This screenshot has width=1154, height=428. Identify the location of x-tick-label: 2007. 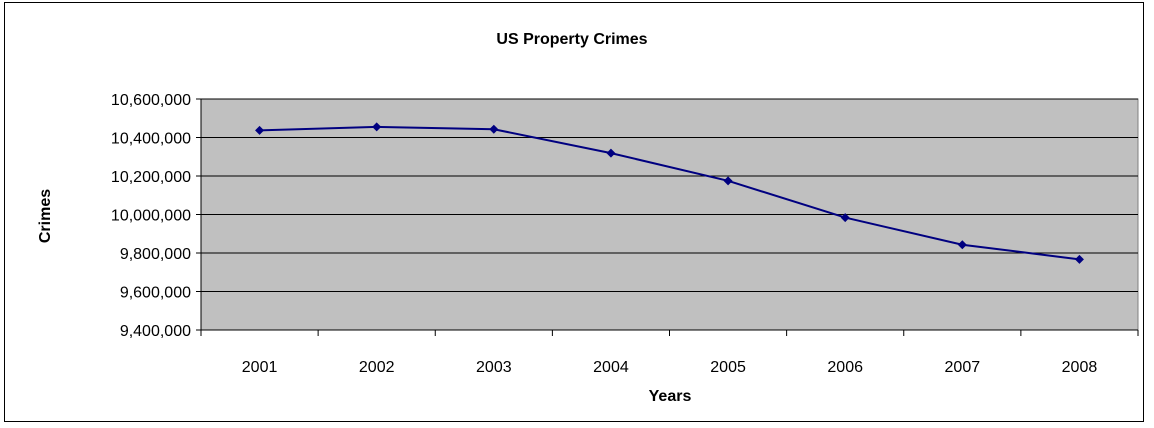
(963, 367).